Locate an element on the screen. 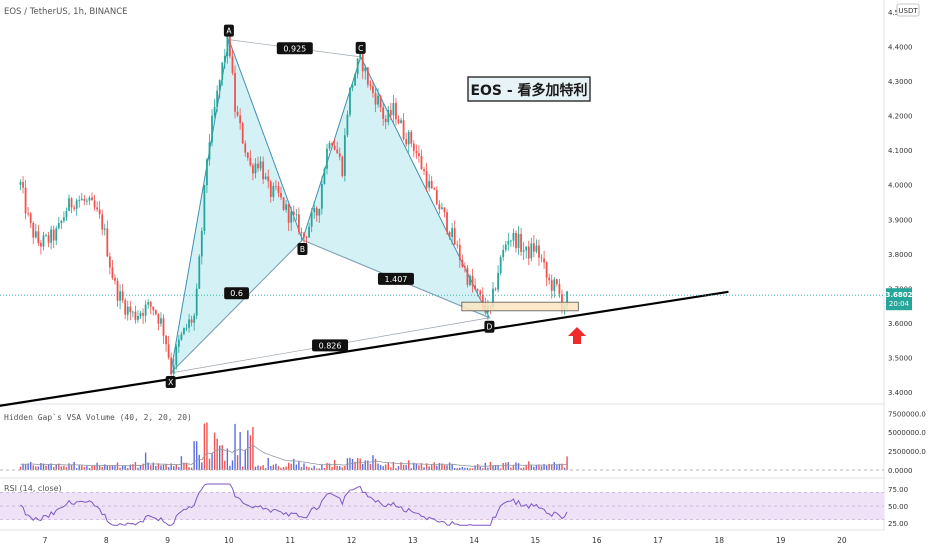 The height and width of the screenshot is (550, 932). pattern-point-b: B is located at coordinates (302, 249).